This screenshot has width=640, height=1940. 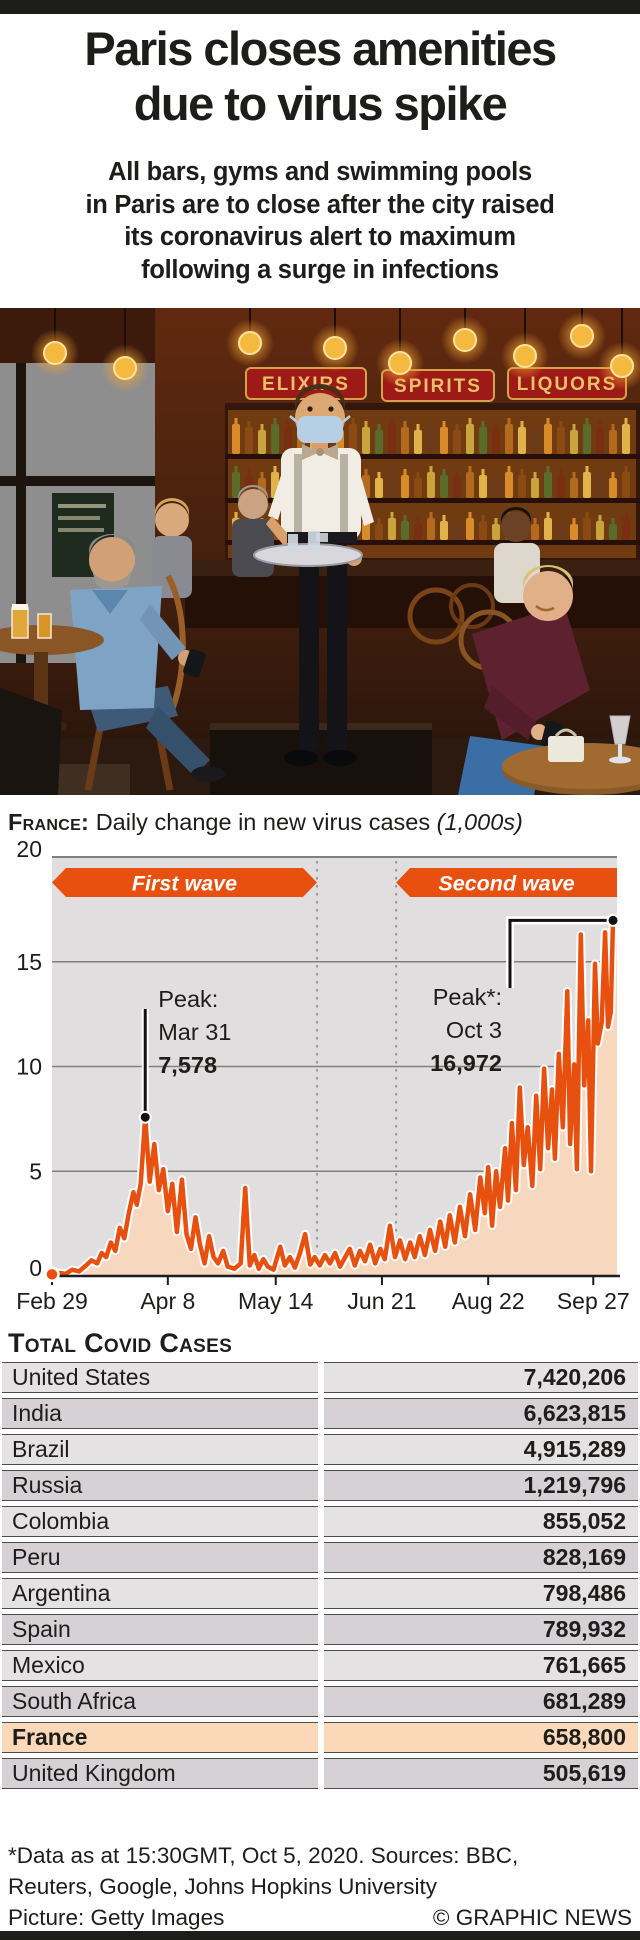 I want to click on chart-title-main: Daily change in new virus cases, so click(x=263, y=822).